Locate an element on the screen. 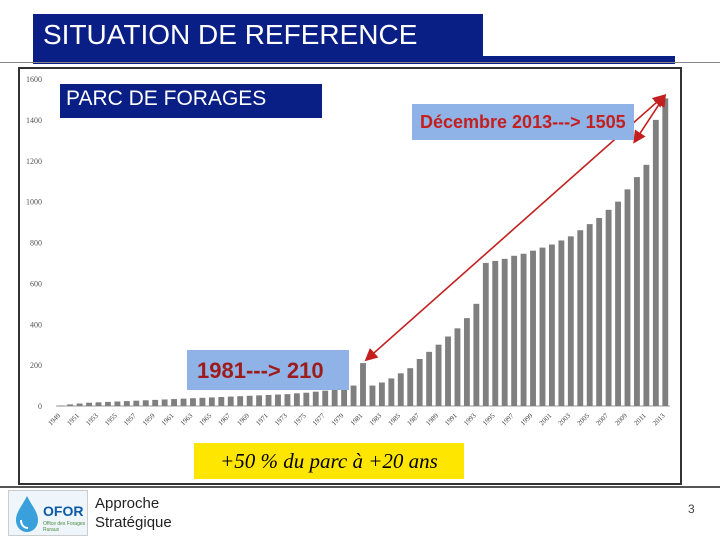 This screenshot has width=720, height=540. x-tick-label: 2001 is located at coordinates (546, 419).